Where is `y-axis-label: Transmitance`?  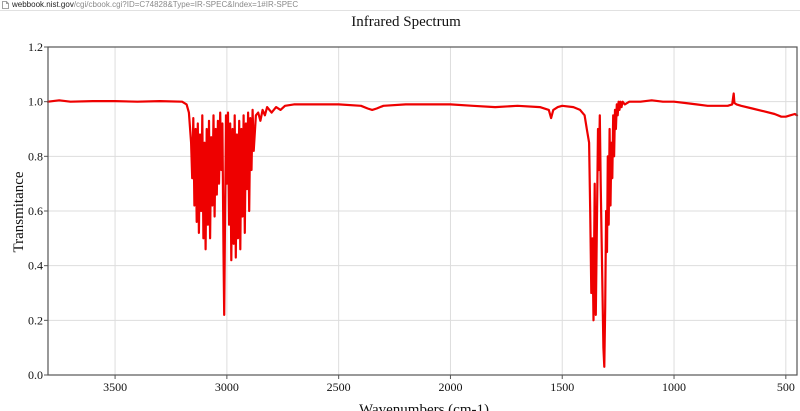
y-axis-label: Transmitance is located at coordinates (19, 211).